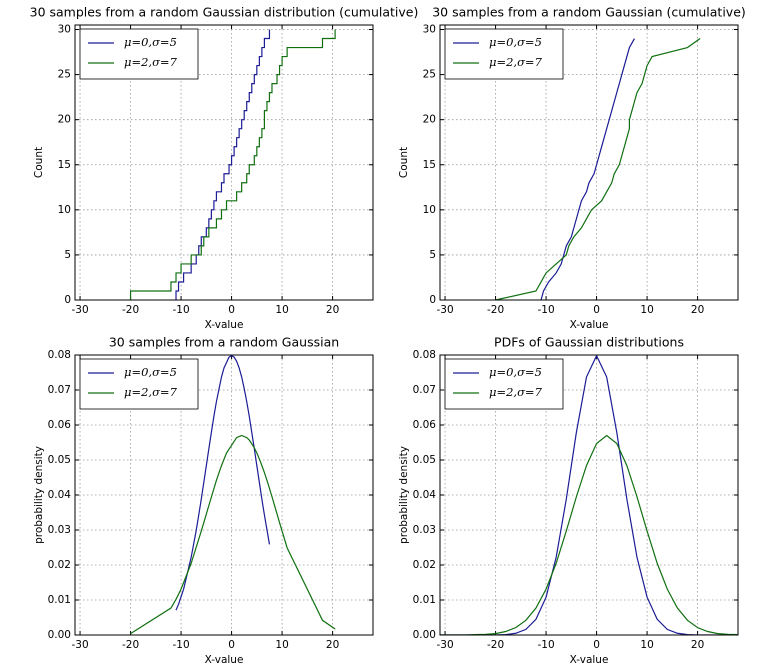 The width and height of the screenshot is (776, 671). What do you see at coordinates (224, 342) in the screenshot?
I see `subplot-title: 30 samples from a random Gaussian` at bounding box center [224, 342].